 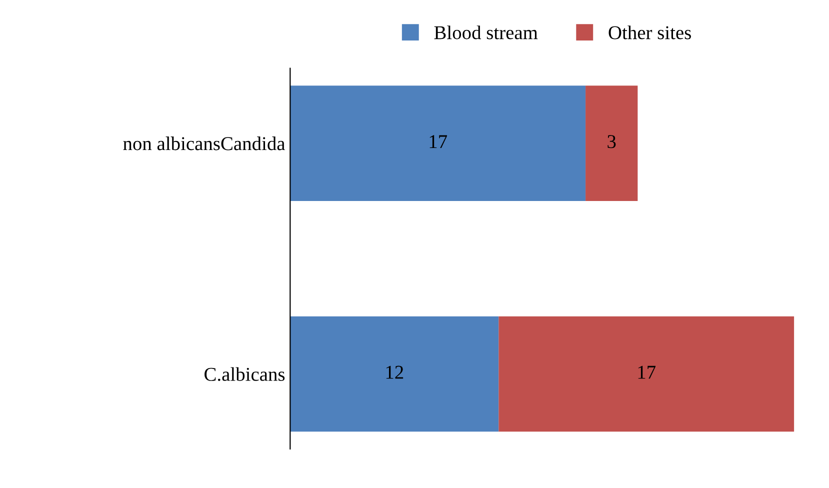 I want to click on legend-label: Blood stream, so click(x=486, y=33).